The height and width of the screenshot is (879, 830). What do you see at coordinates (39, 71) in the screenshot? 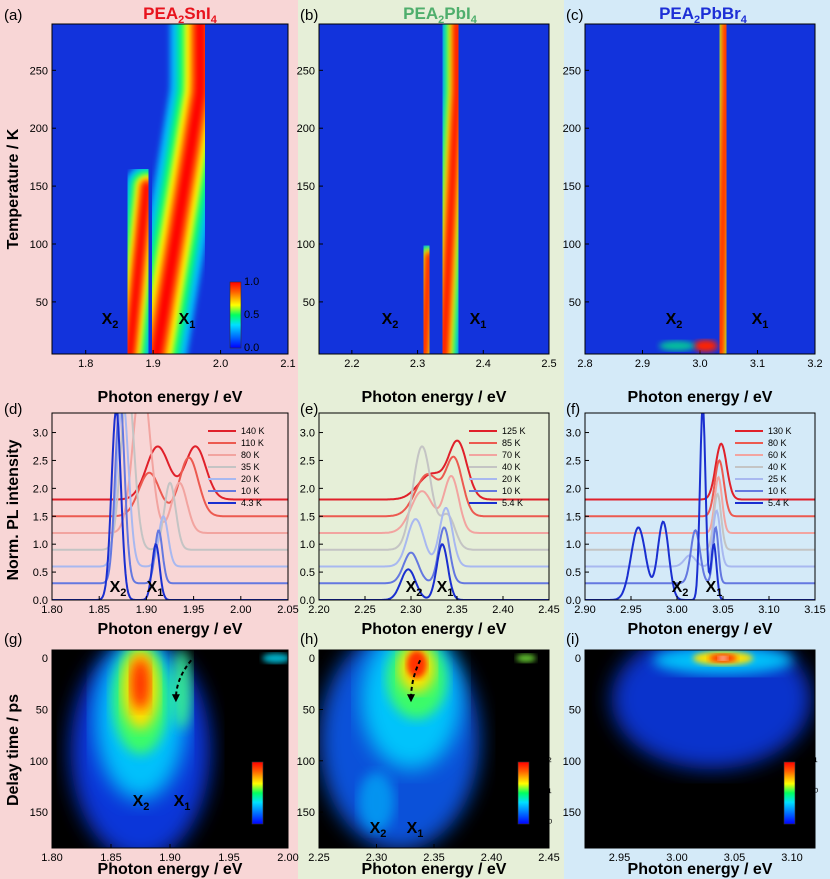
I see `ytick-label-a-4: 250` at bounding box center [39, 71].